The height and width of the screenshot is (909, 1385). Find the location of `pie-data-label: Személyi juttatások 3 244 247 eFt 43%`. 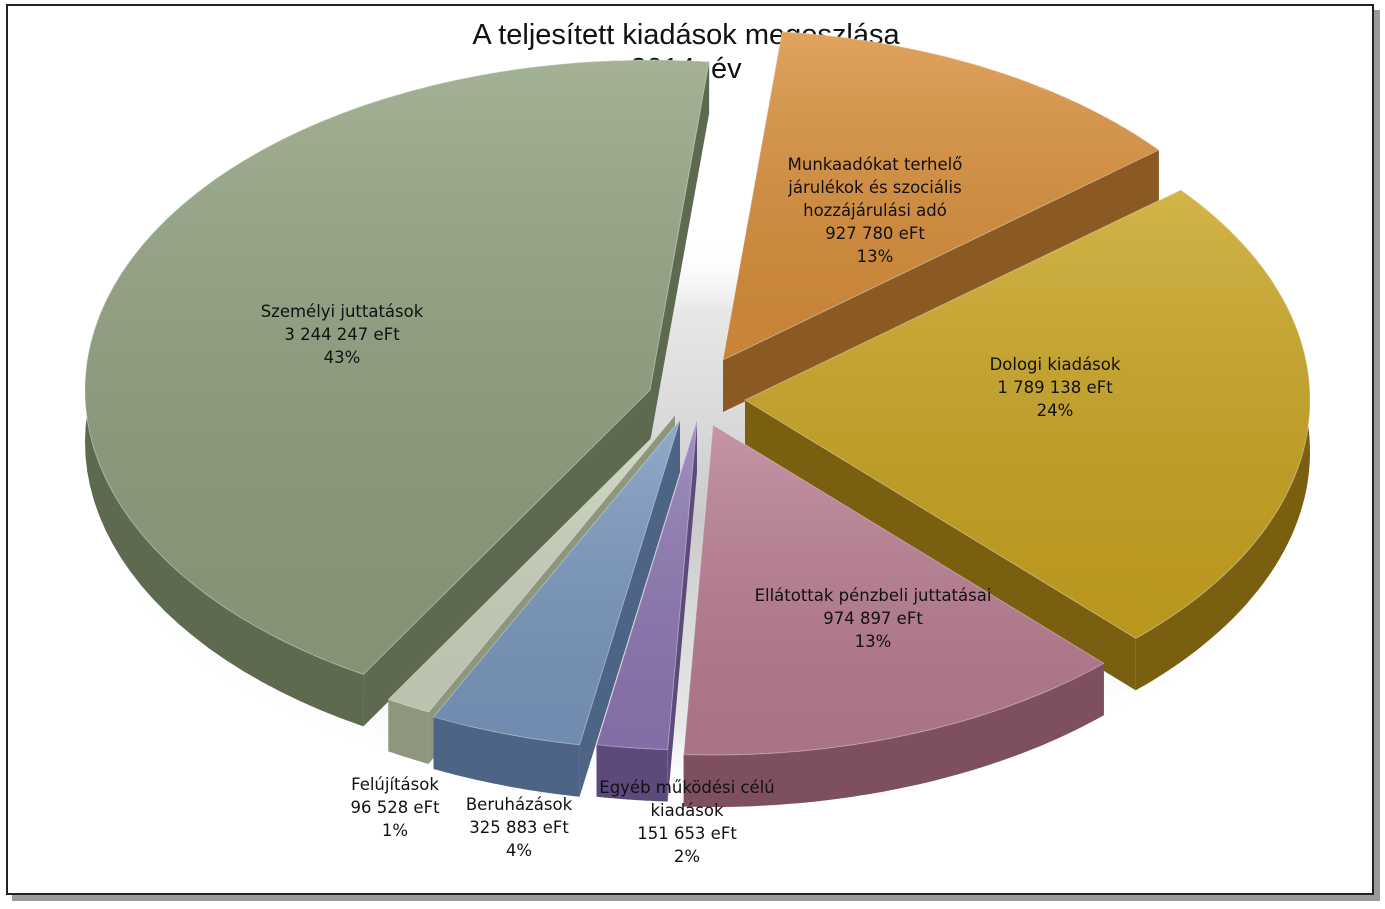

pie-data-label: Személyi juttatások 3 244 247 eFt 43% is located at coordinates (342, 334).